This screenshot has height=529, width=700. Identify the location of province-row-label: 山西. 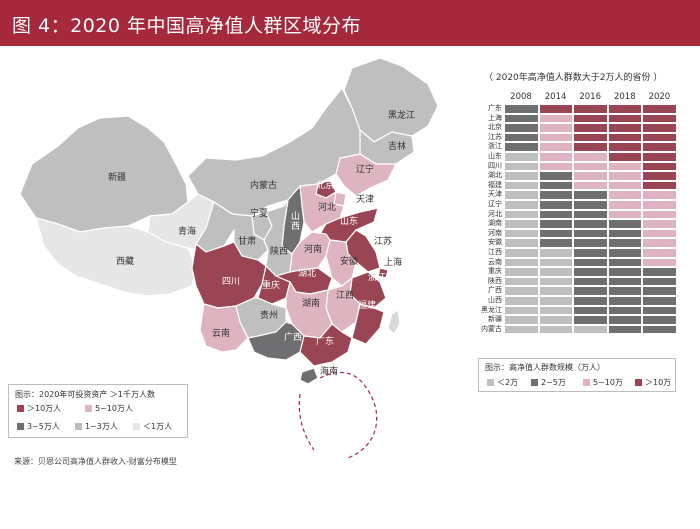
(495, 300).